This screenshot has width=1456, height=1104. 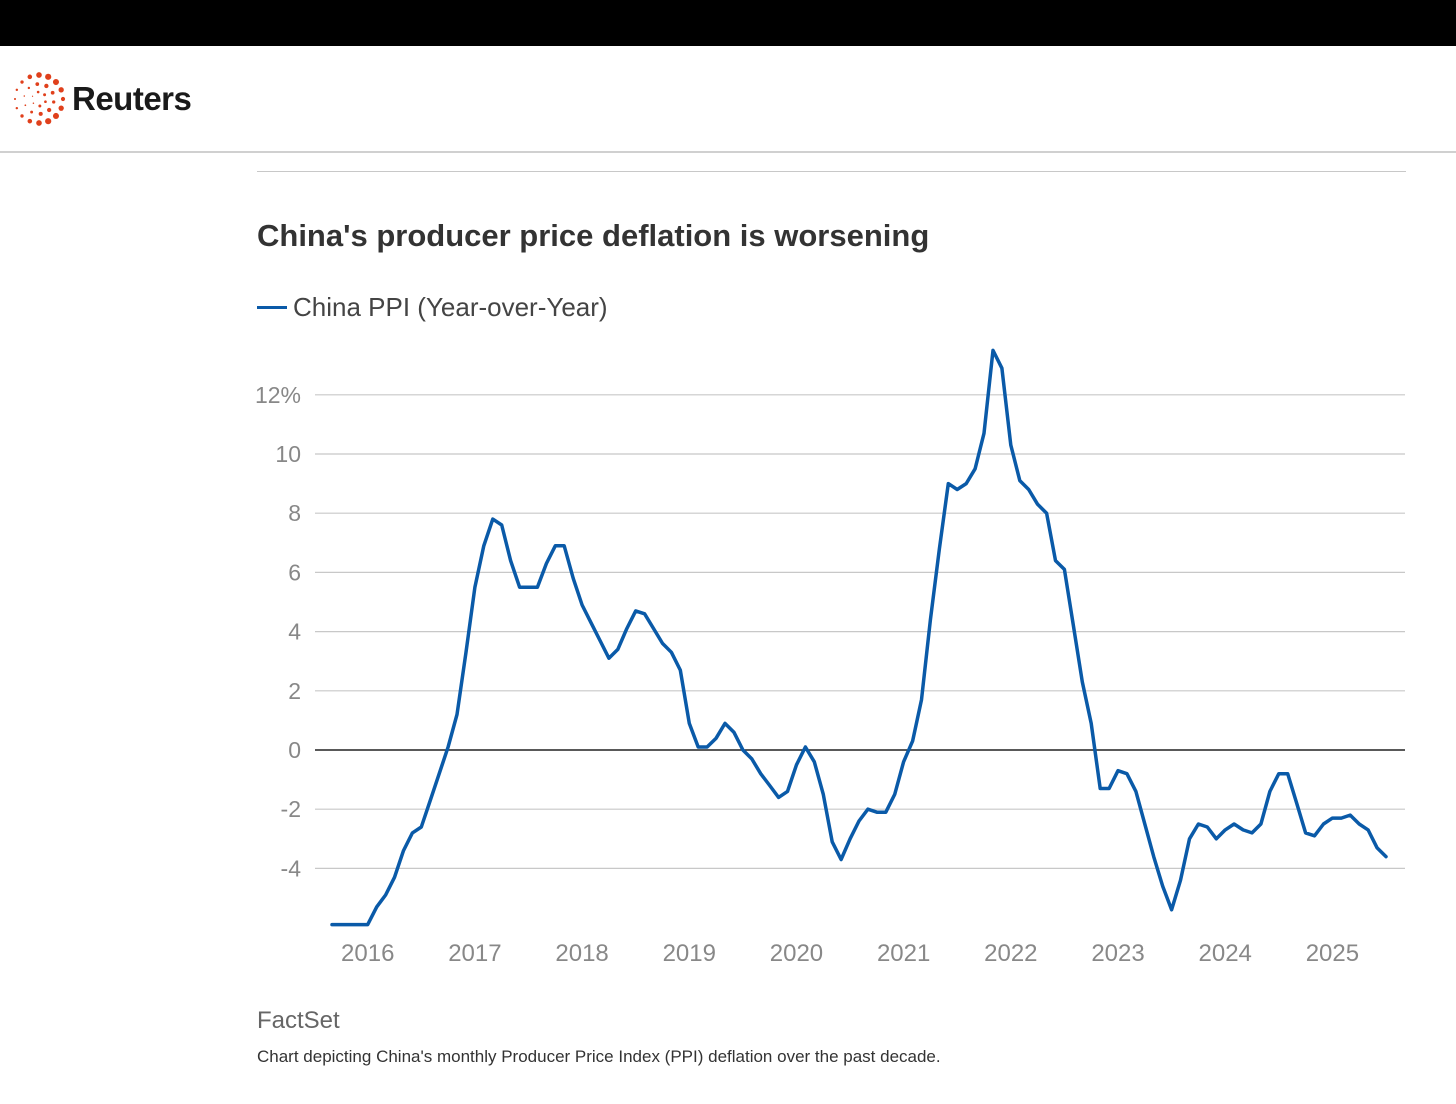 I want to click on y-tick-label: 12%, so click(x=278, y=395).